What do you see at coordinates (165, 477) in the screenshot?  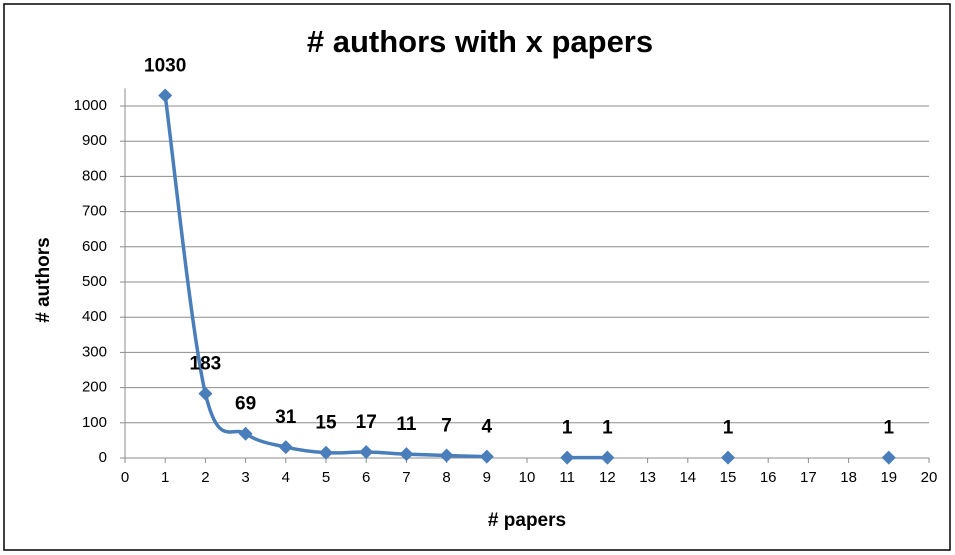 I see `x-tick-label: 1` at bounding box center [165, 477].